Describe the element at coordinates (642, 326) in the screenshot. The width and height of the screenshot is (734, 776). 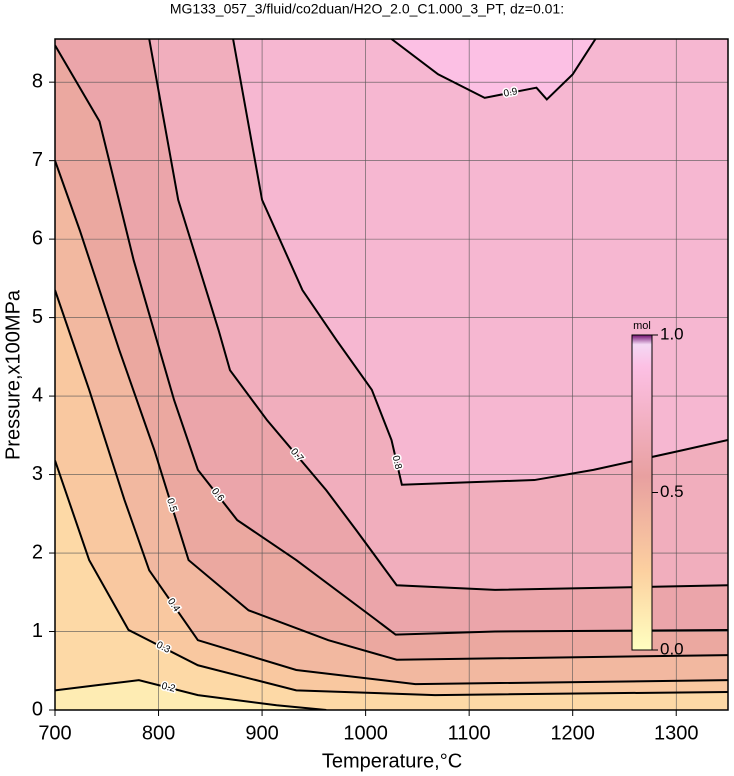
I see `colorbar-label: mol` at that location.